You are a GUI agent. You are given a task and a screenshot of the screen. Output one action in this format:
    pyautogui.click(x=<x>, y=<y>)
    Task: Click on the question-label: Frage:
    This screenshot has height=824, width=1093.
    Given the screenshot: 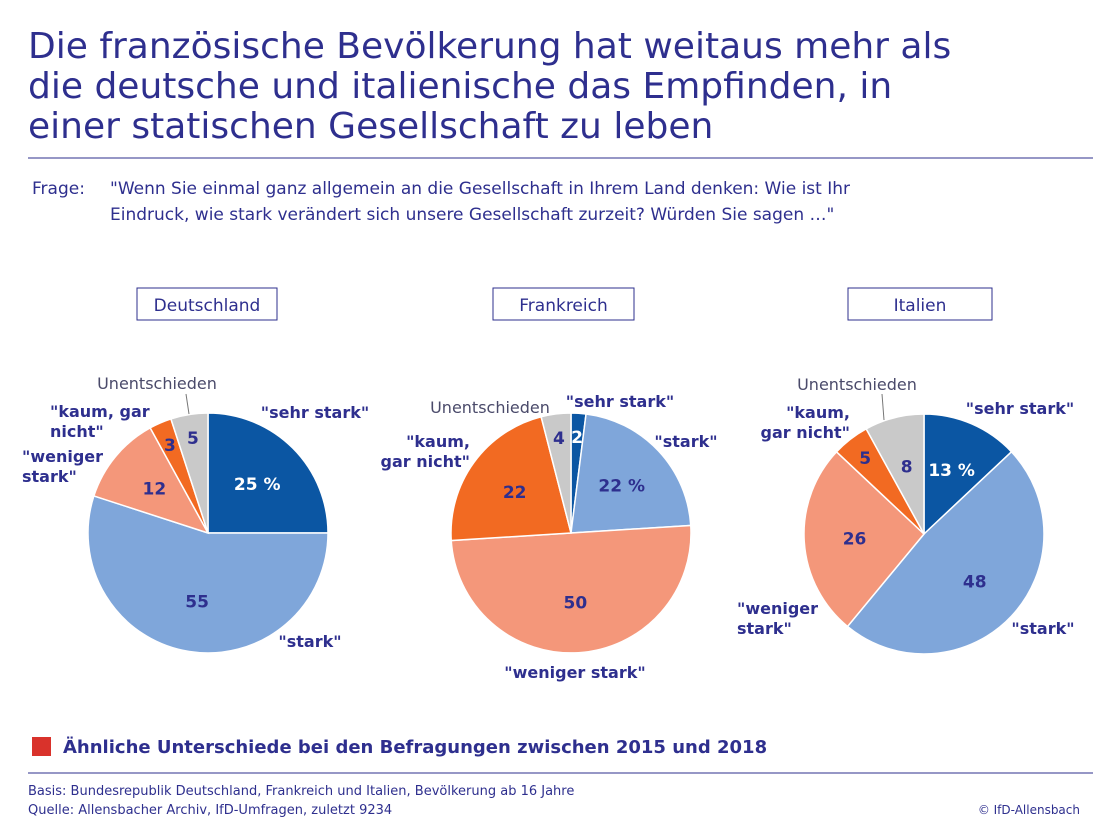 What is the action you would take?
    pyautogui.click(x=58, y=189)
    